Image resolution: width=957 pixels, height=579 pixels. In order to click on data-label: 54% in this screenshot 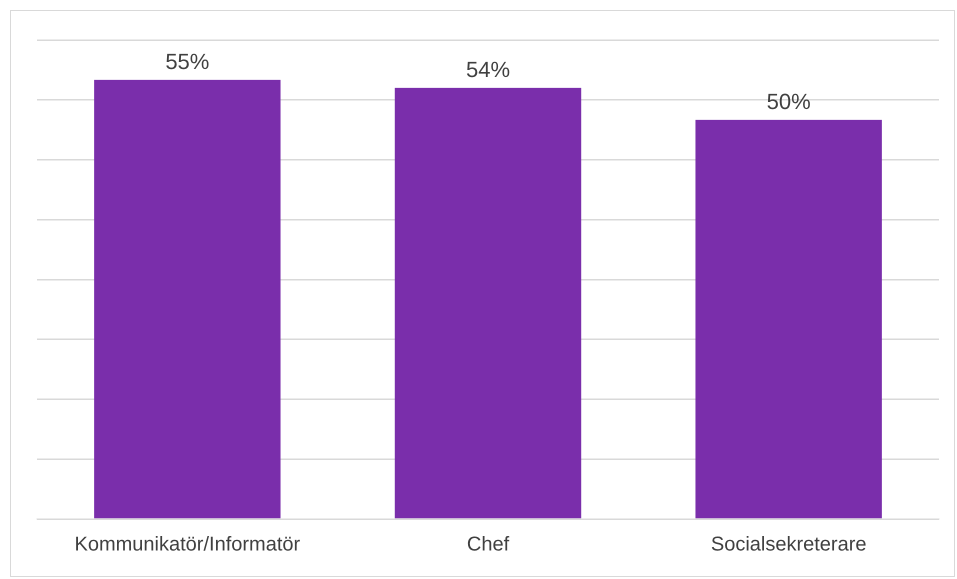, I will do `click(488, 69)`.